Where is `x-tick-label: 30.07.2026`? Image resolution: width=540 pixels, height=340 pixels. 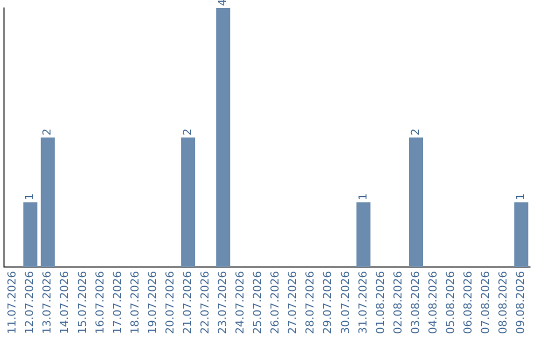
x-tick-label: 30.07.2026 is located at coordinates (345, 302).